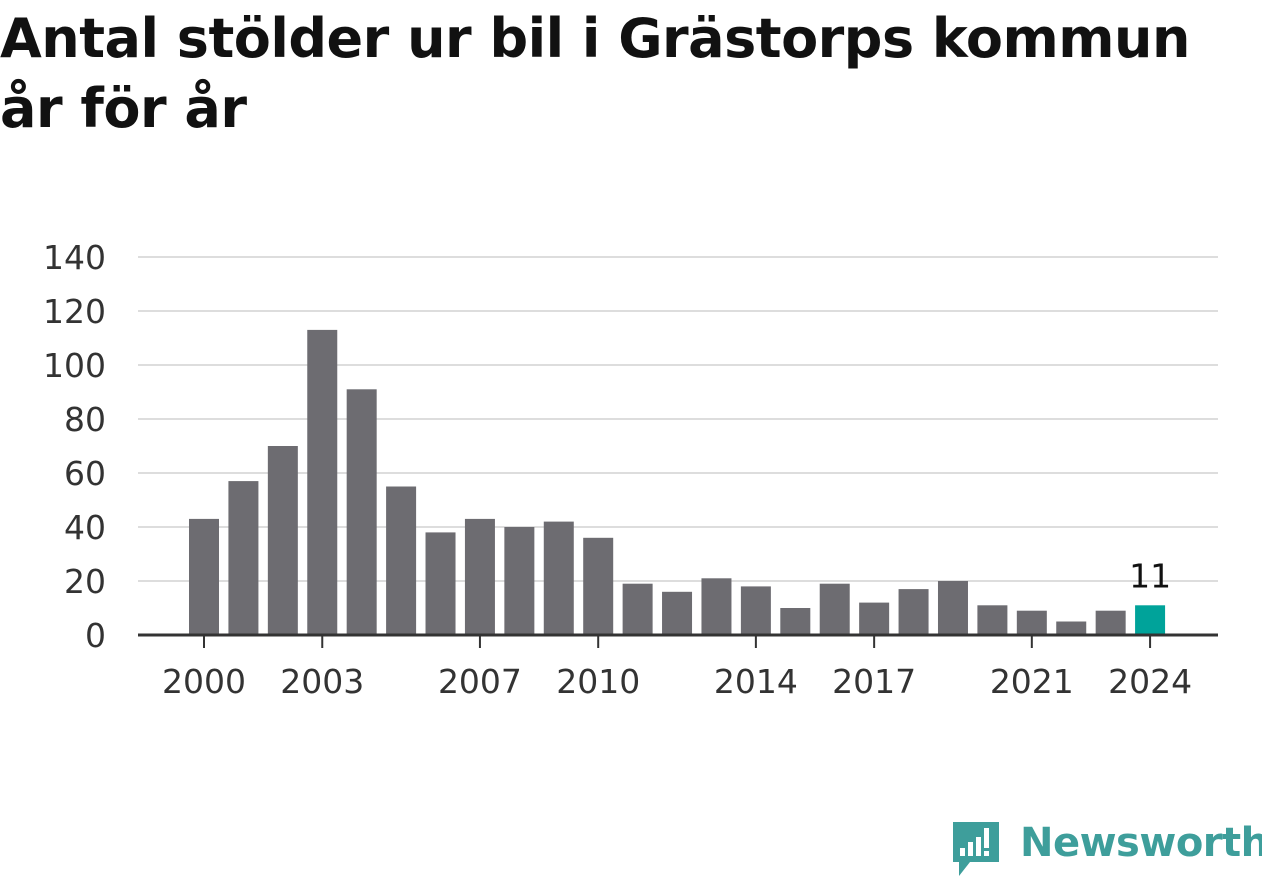  What do you see at coordinates (204, 681) in the screenshot?
I see `x-tick-label: 2000` at bounding box center [204, 681].